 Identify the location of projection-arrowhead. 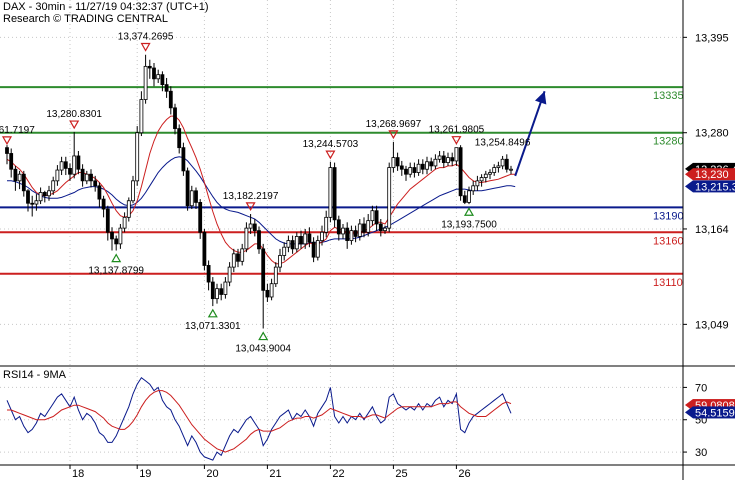
(540, 98).